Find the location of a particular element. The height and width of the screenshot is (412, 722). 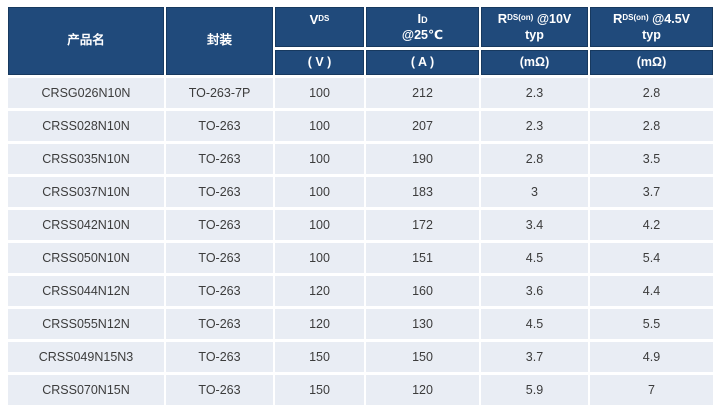

rds45-condition: @4.5V is located at coordinates (671, 18).